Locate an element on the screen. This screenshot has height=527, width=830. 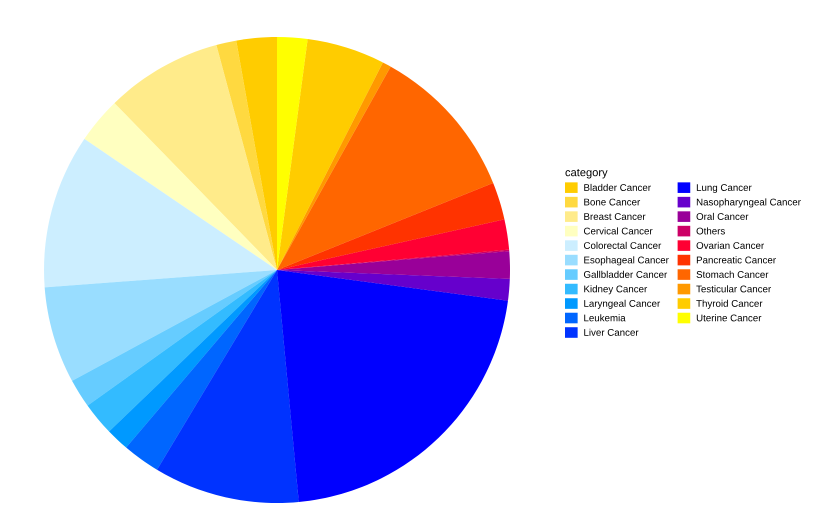
legend-label: Cervical Cancer is located at coordinates (618, 230).